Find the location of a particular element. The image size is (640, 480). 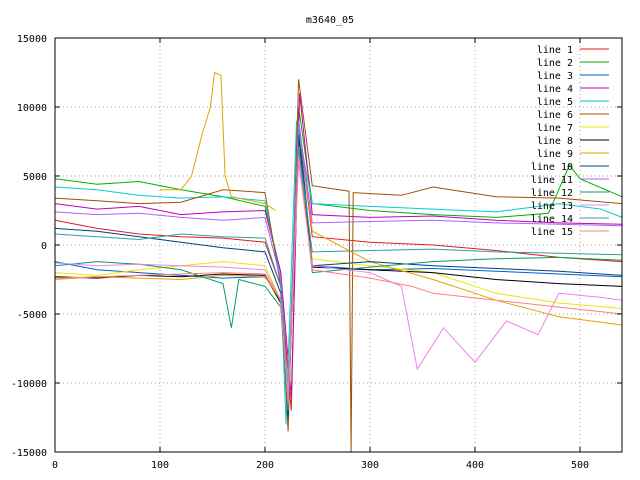

y-tick-label: 0 is located at coordinates (44, 246).